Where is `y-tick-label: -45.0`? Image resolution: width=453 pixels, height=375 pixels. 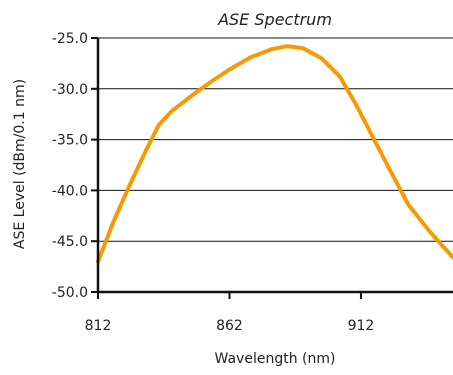
y-tick-label: -45.0 is located at coordinates (70, 242).